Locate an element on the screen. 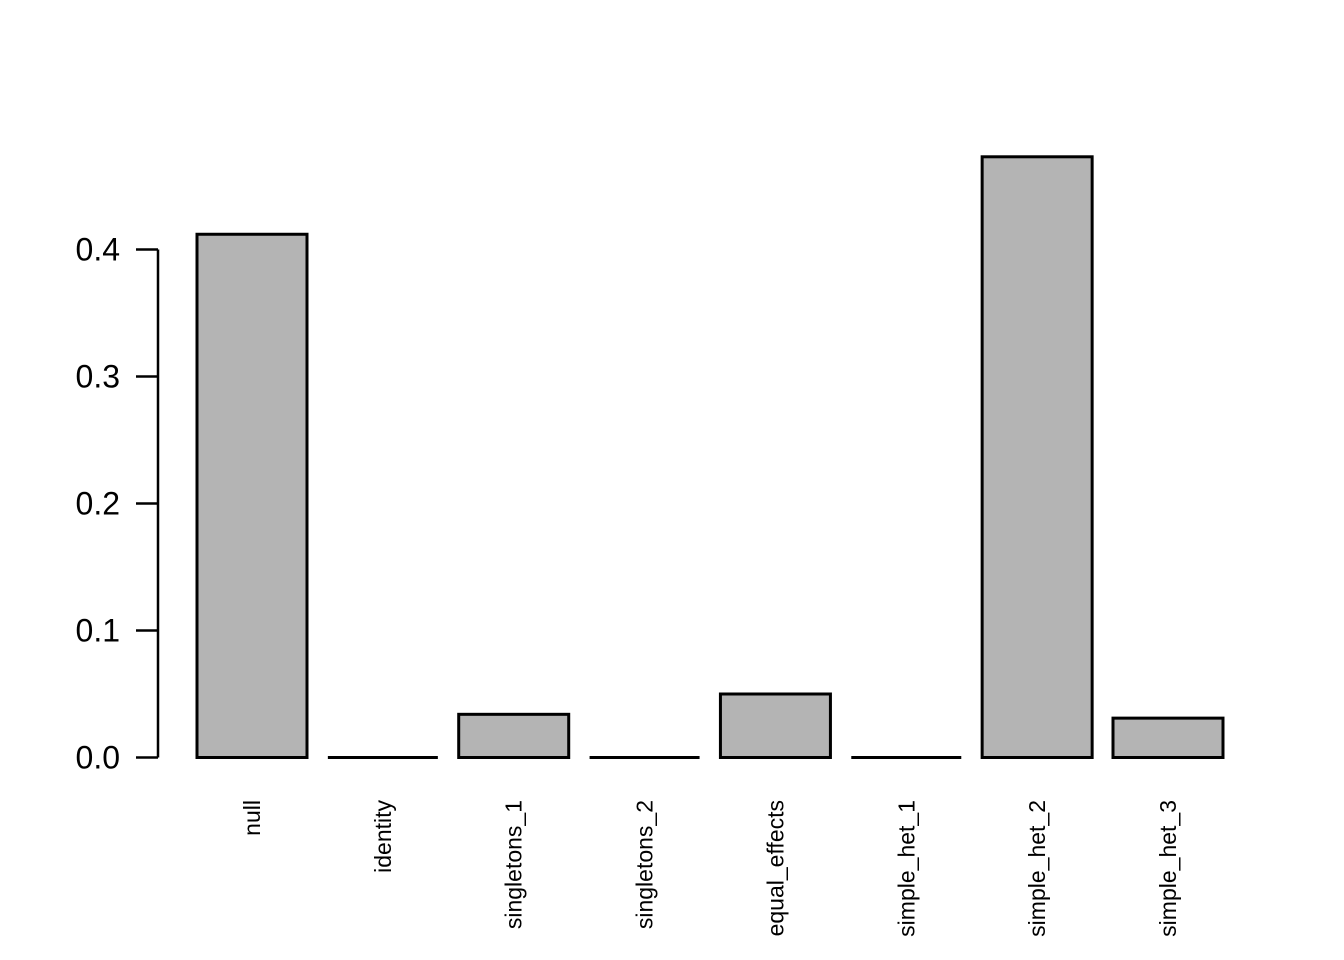 This screenshot has height=960, width=1344. y-tick-label-0.0: 0.0 is located at coordinates (98, 758).